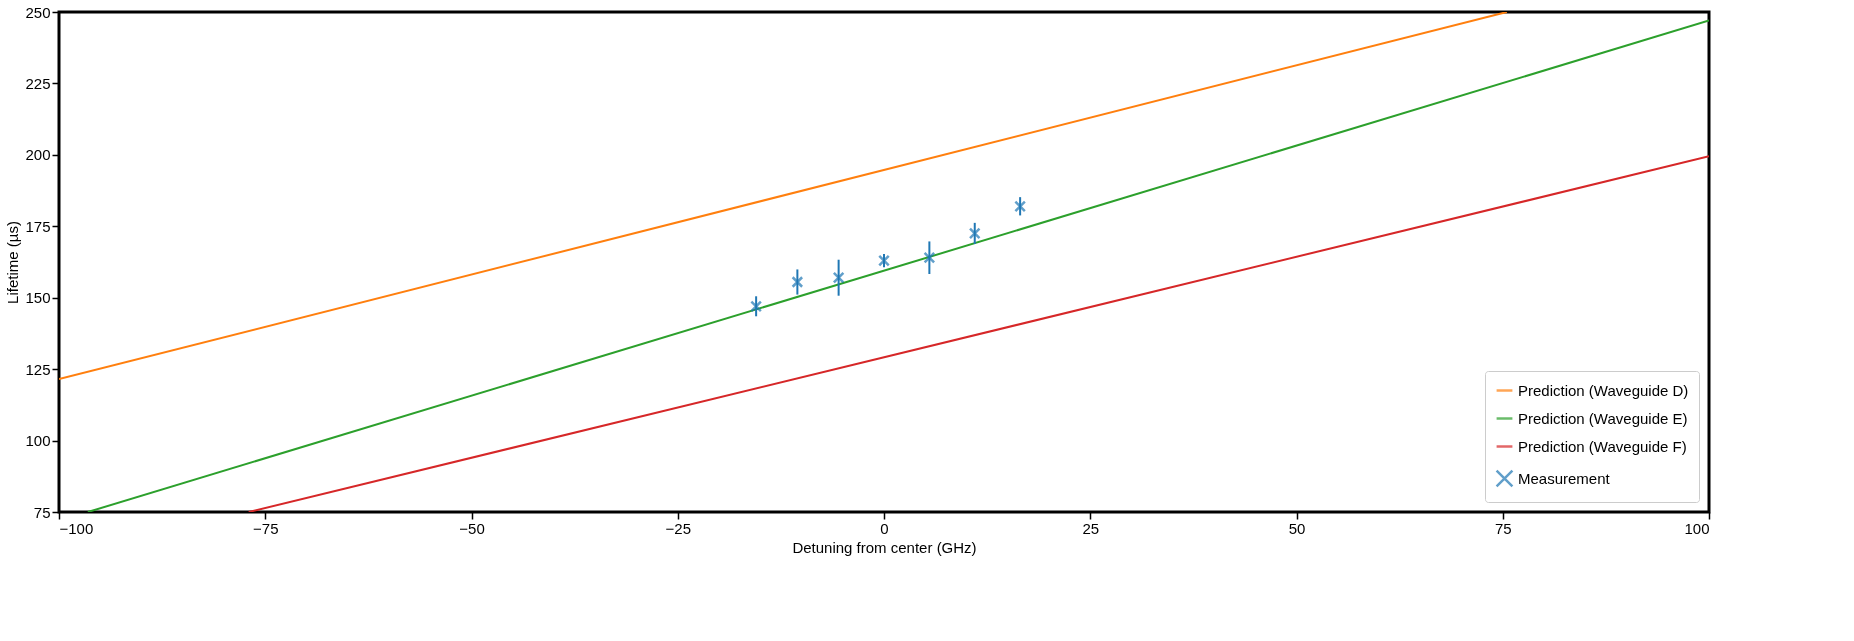 This screenshot has height=641, width=1854. What do you see at coordinates (42, 512) in the screenshot?
I see `y-tick-label: 75` at bounding box center [42, 512].